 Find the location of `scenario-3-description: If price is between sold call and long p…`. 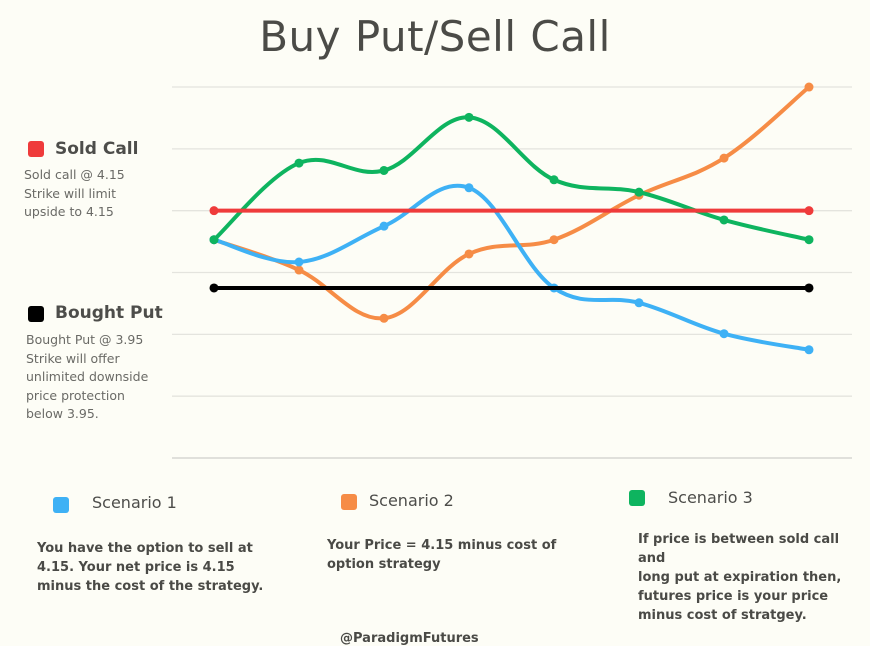

scenario-3-description: If price is between sold call and long p… is located at coordinates (740, 577).